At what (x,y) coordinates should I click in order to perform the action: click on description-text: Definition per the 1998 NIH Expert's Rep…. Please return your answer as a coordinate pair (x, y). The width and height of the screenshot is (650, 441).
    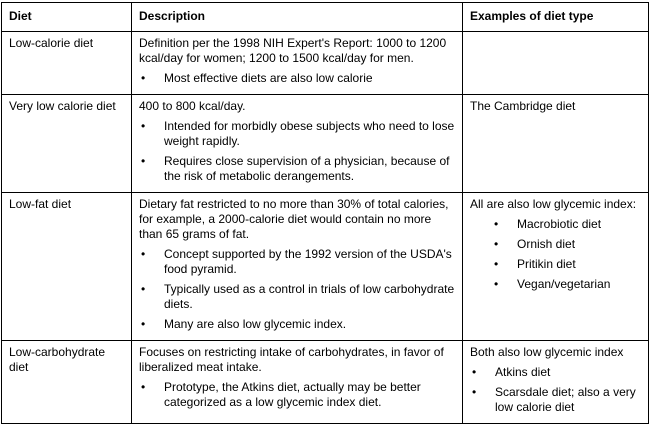
    Looking at the image, I should click on (293, 50).